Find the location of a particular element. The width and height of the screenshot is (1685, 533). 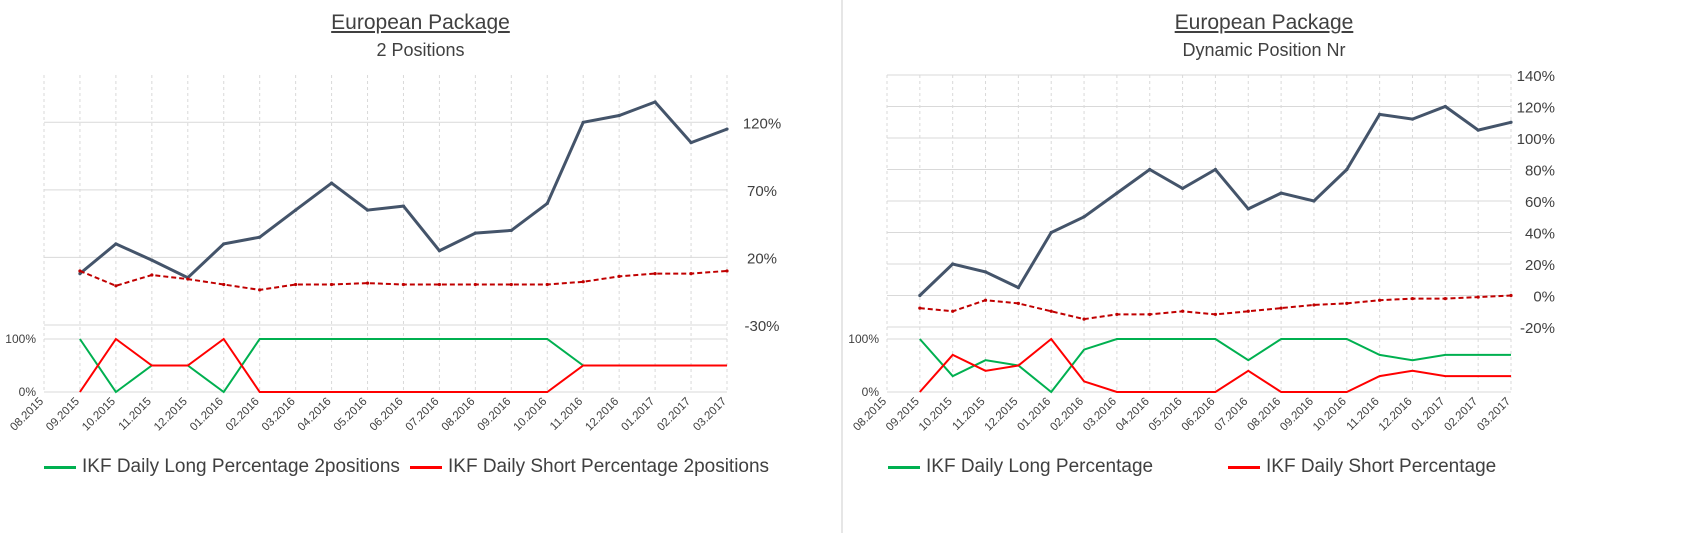

legend-label-long: IKF Daily Long Percentage is located at coordinates (1040, 466).